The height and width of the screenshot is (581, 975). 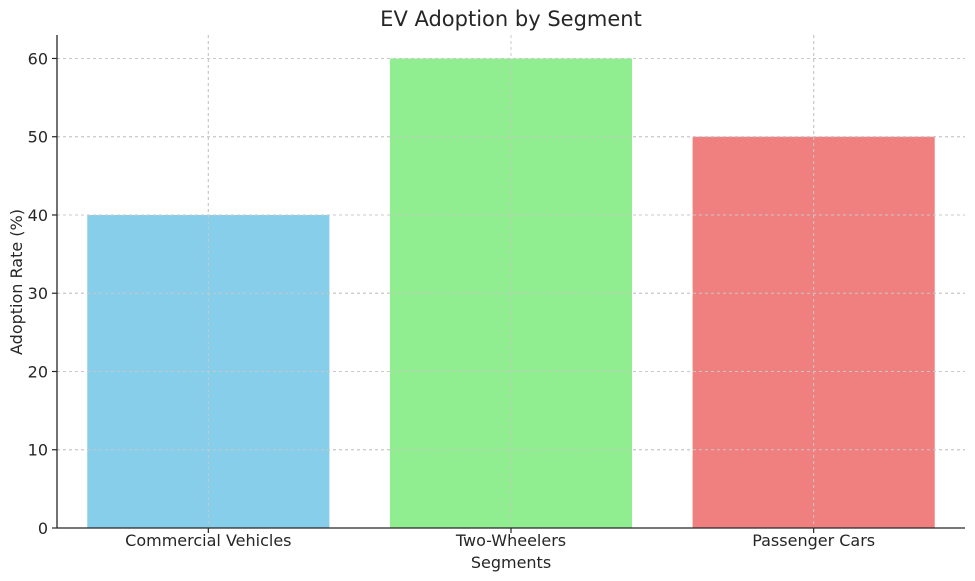 I want to click on y-tick-label: 40, so click(x=38, y=215).